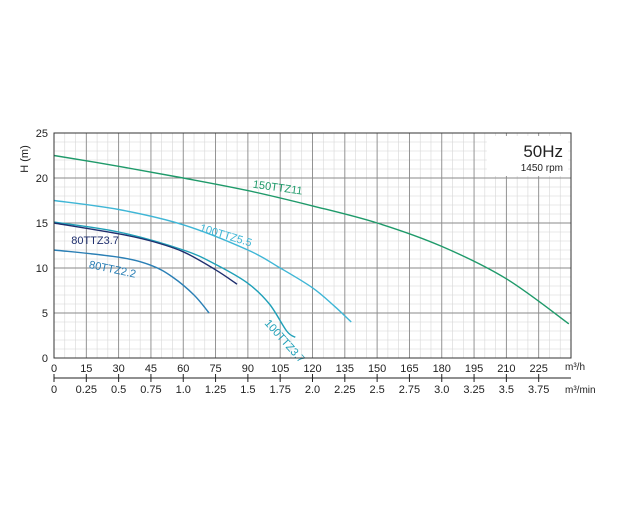 The image size is (640, 524). Describe the element at coordinates (42, 134) in the screenshot. I see `y-tick-label: 25` at that location.